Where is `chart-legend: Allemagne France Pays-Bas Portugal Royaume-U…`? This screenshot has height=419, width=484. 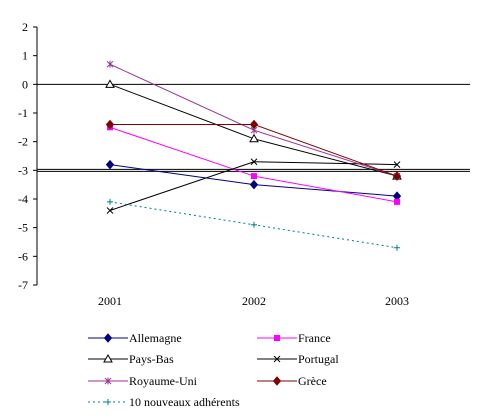 chart-legend: Allemagne France Pays-Bas Portugal Royaume-U… is located at coordinates (213, 370).